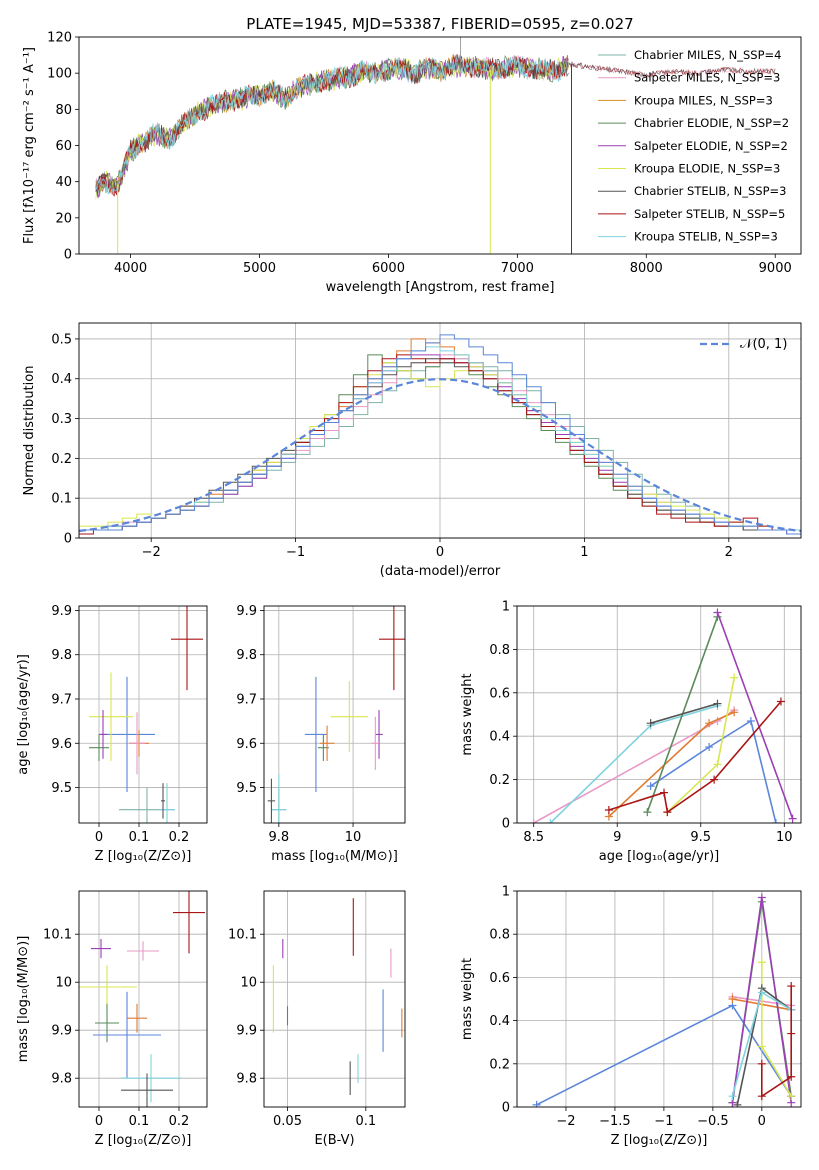 Image resolution: width=819 pixels, height=1170 pixels. What do you see at coordinates (615, 1121) in the screenshot?
I see `x-tick-label: −1.5` at bounding box center [615, 1121].